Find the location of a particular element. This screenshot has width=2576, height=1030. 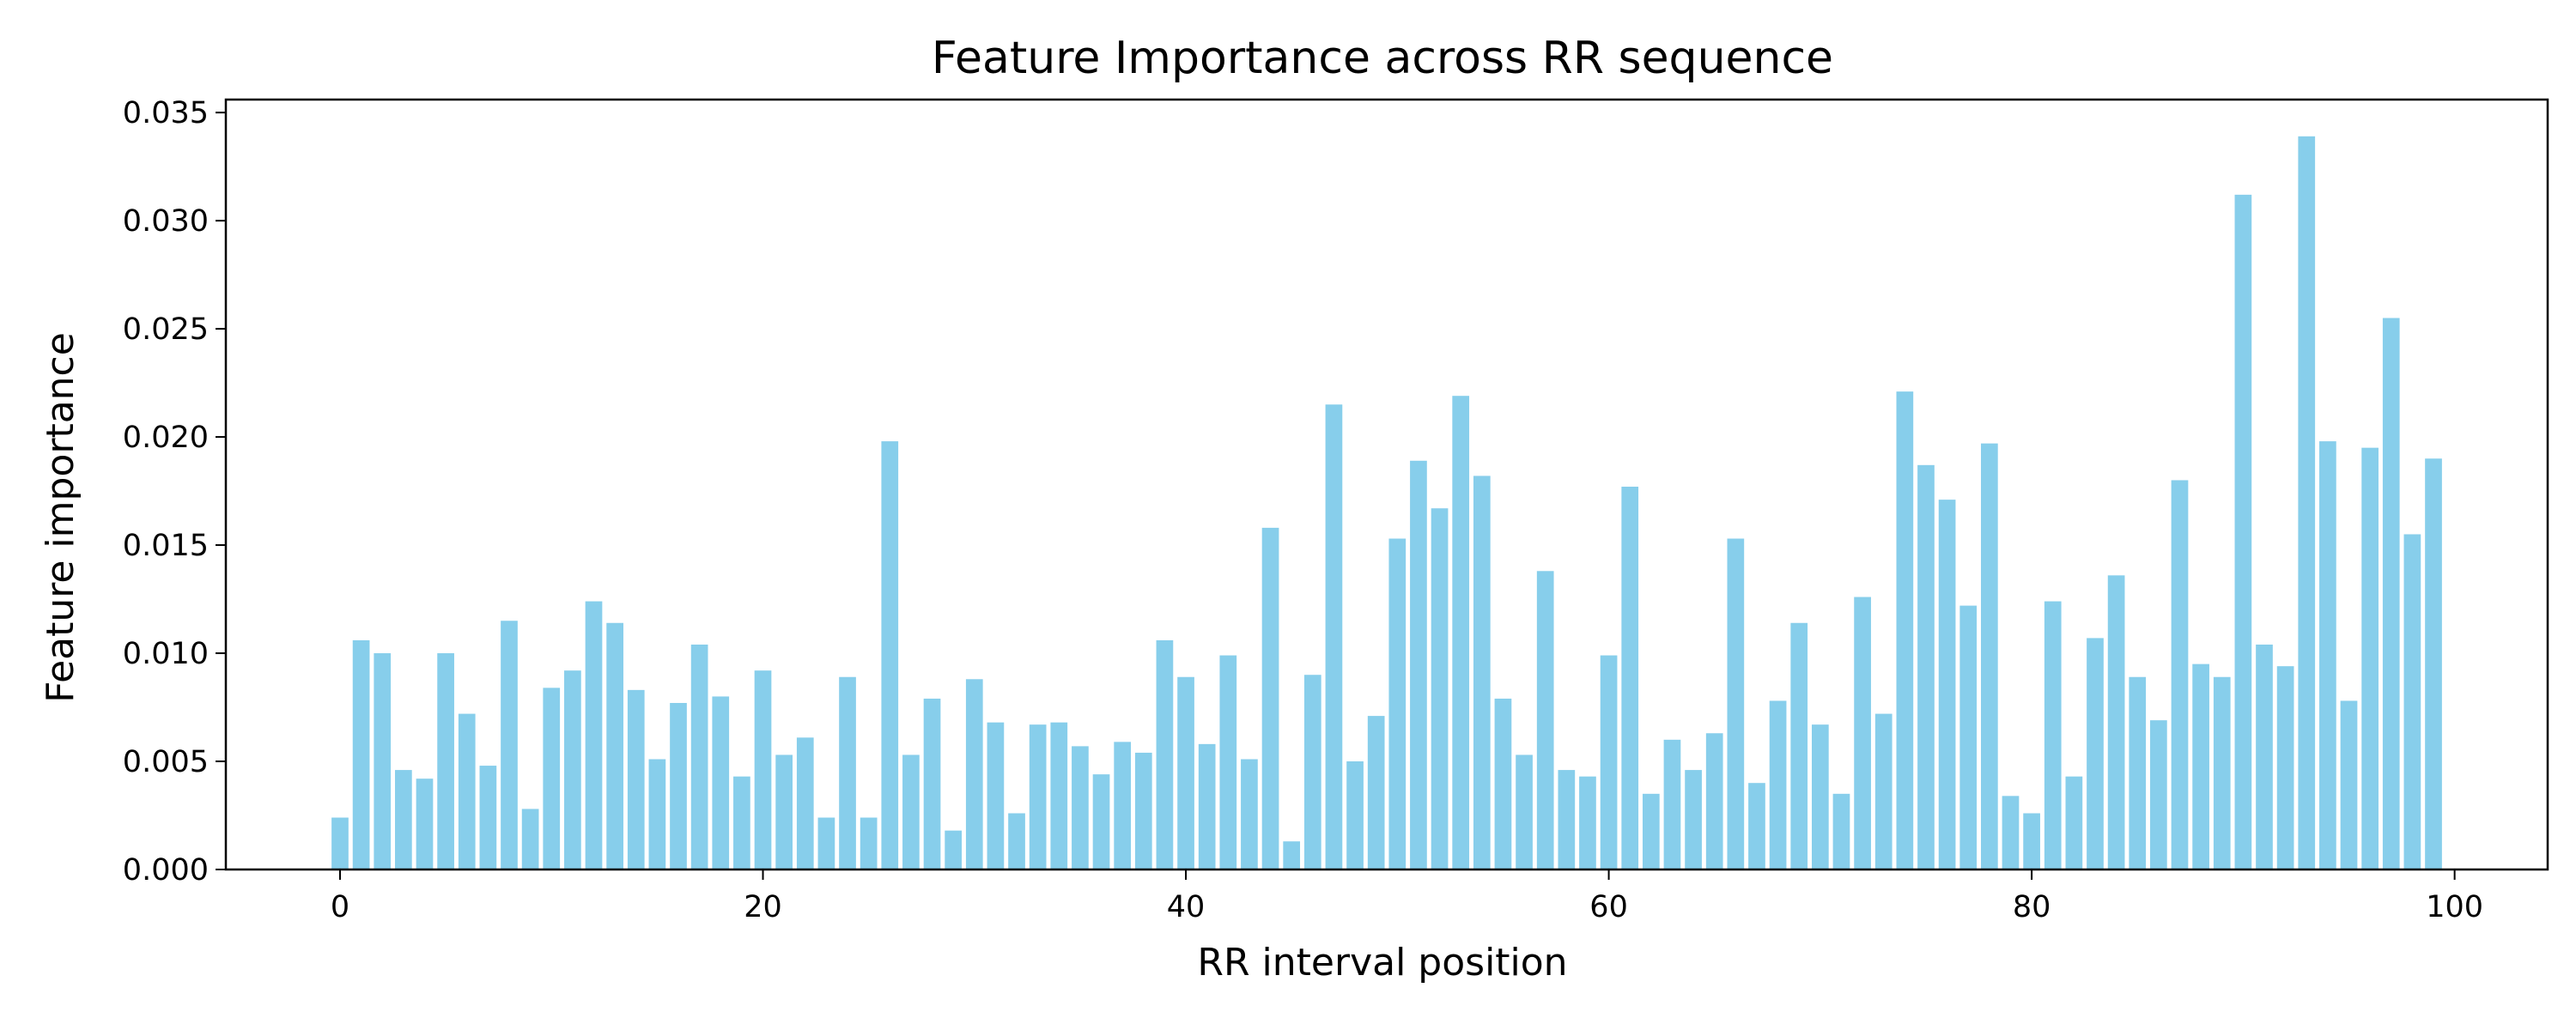

x-tick-label: 40 is located at coordinates (1186, 907).